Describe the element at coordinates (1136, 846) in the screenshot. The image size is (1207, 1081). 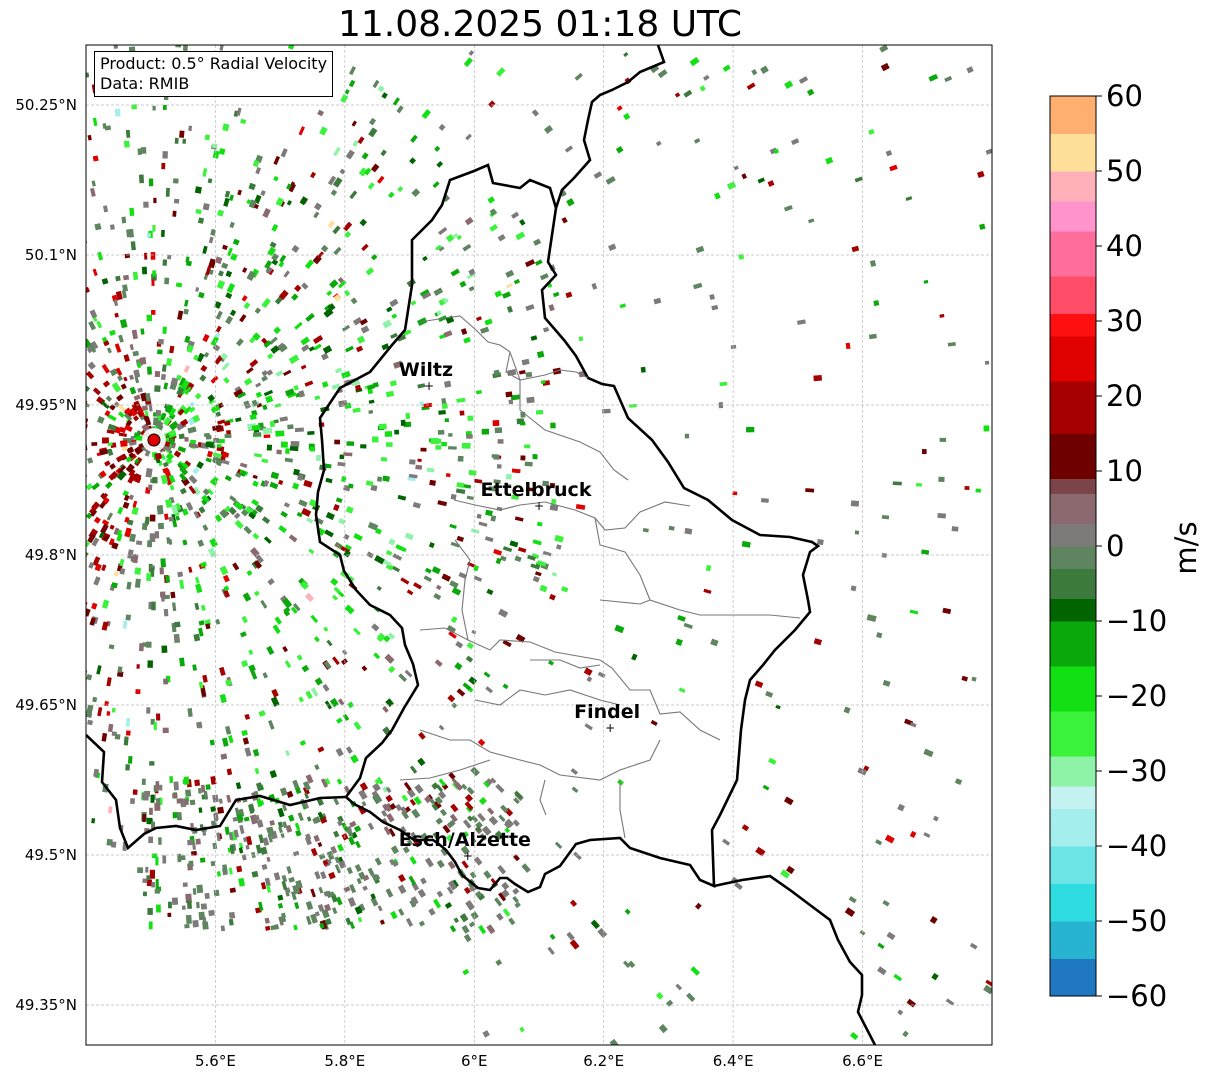
I see `colorbar-tick-label: −40` at that location.